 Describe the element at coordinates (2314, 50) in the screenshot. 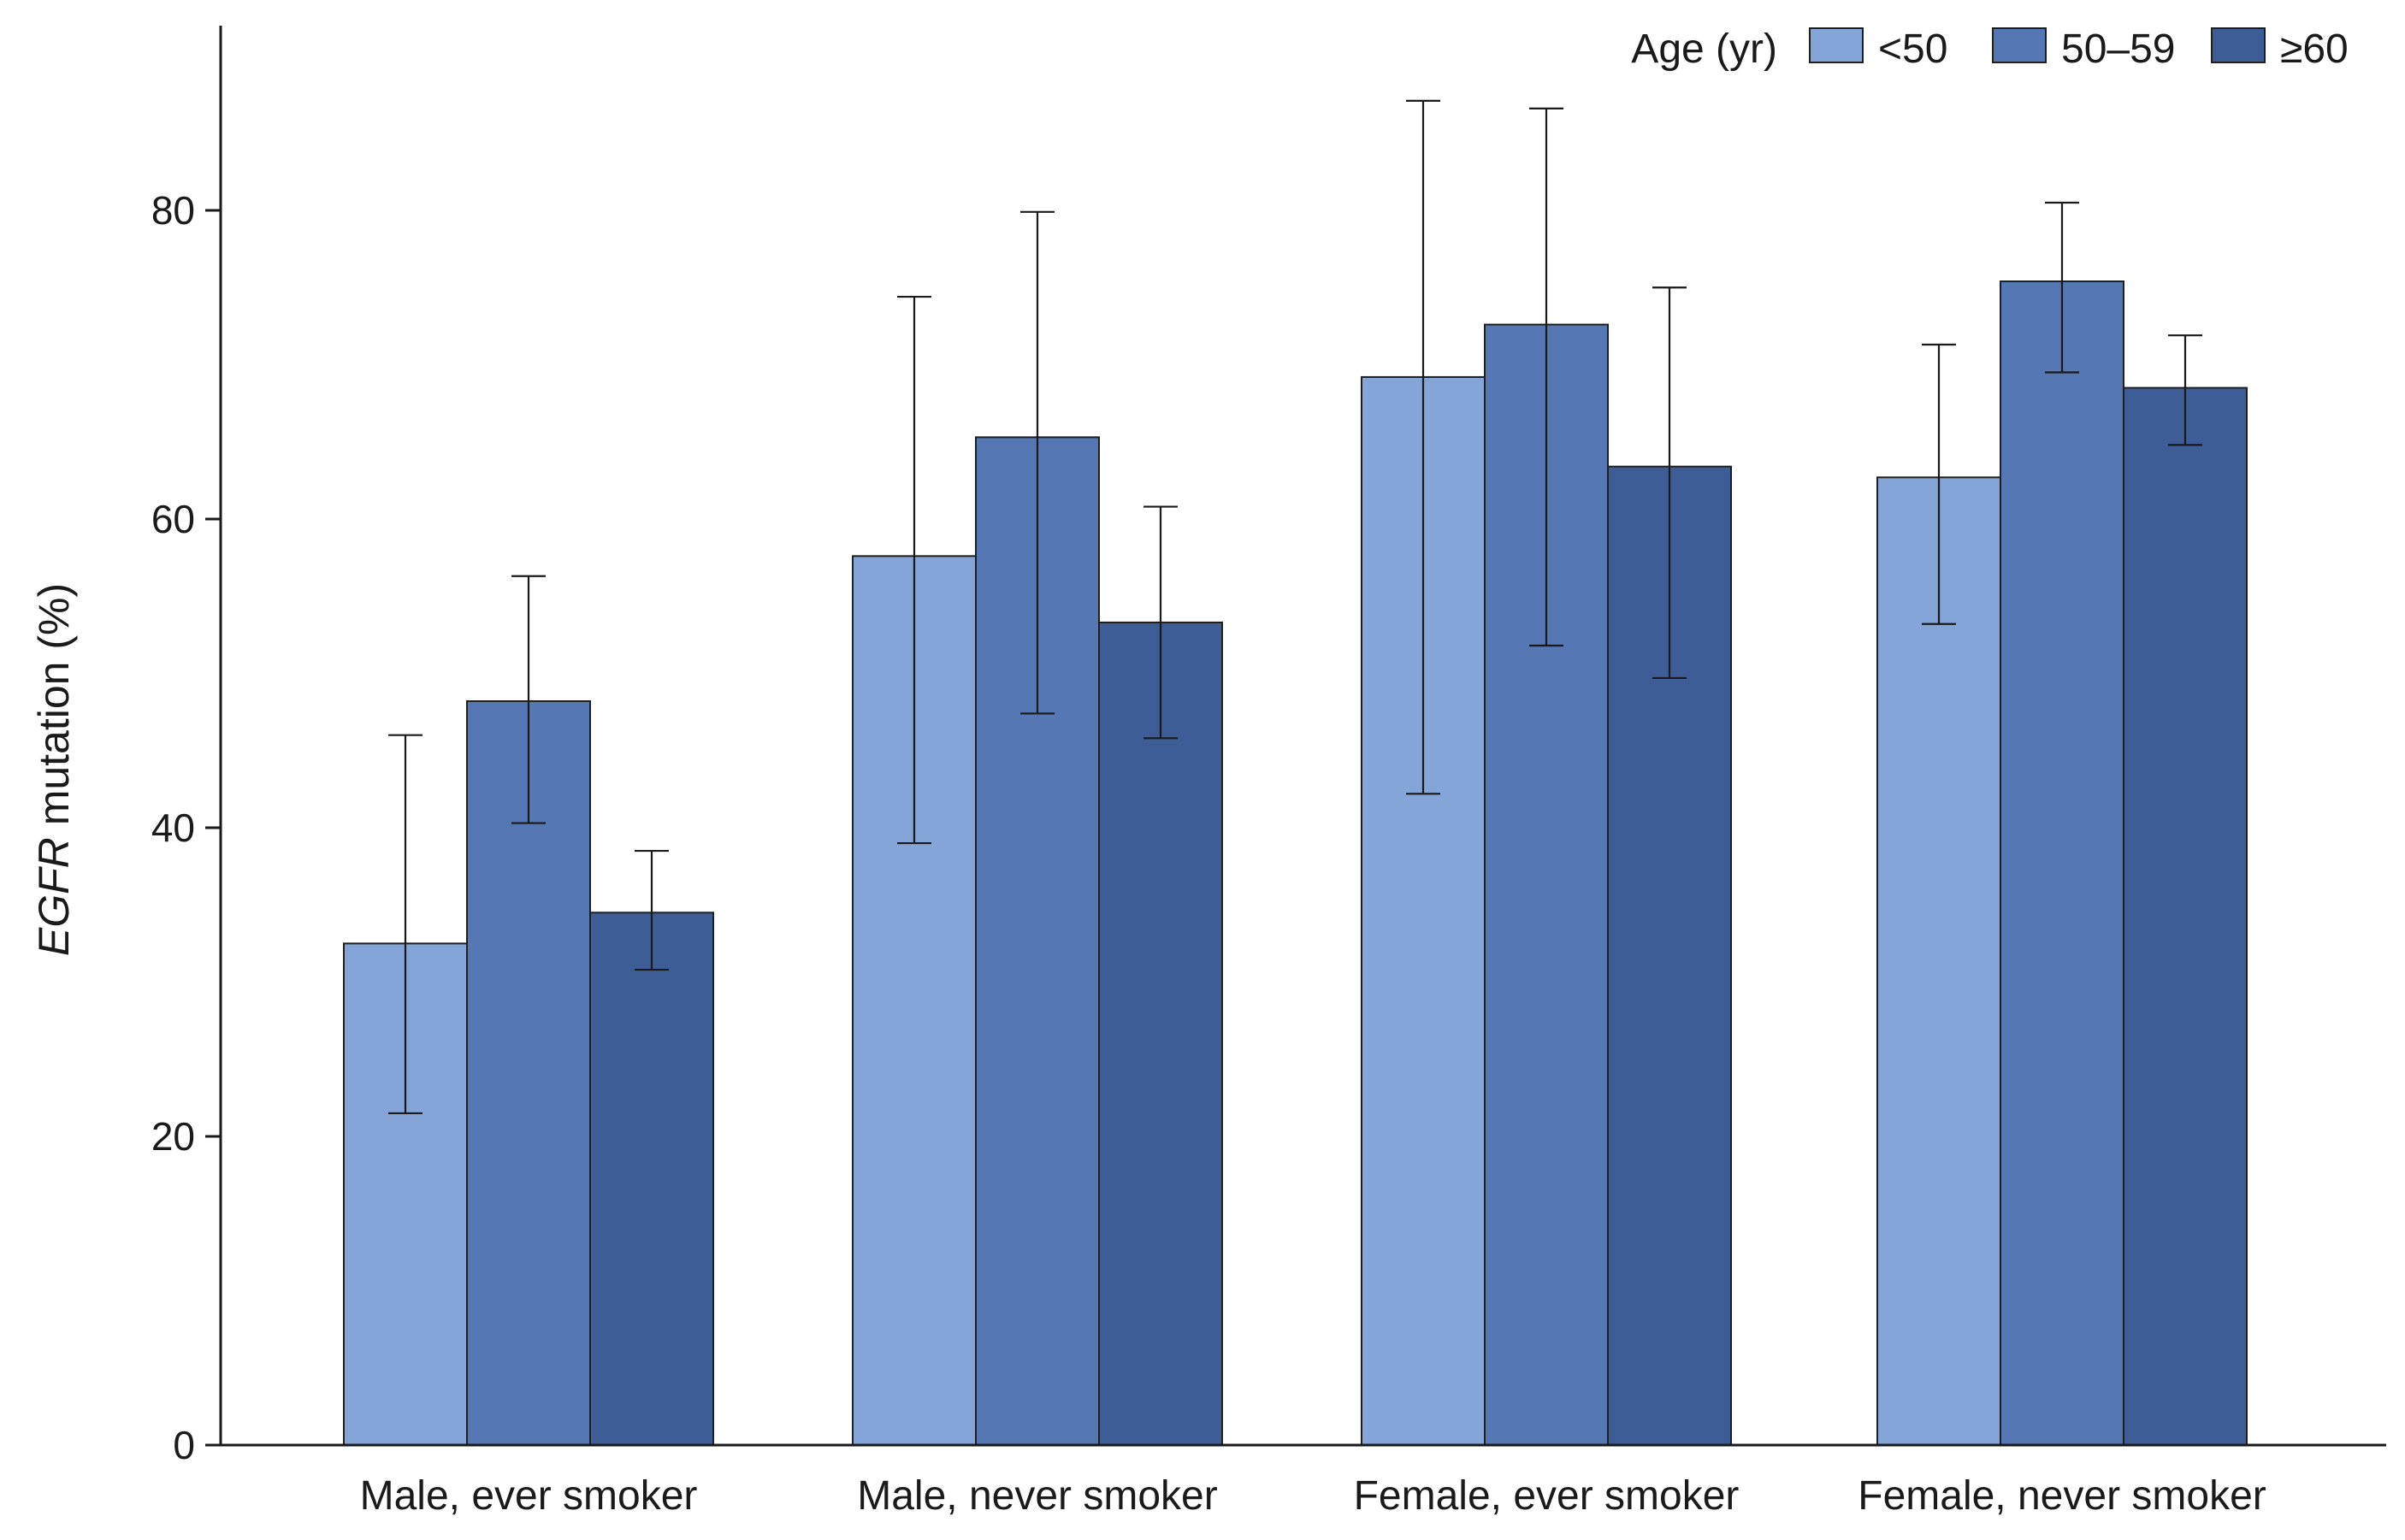

I see `legend-label: ≥60` at that location.